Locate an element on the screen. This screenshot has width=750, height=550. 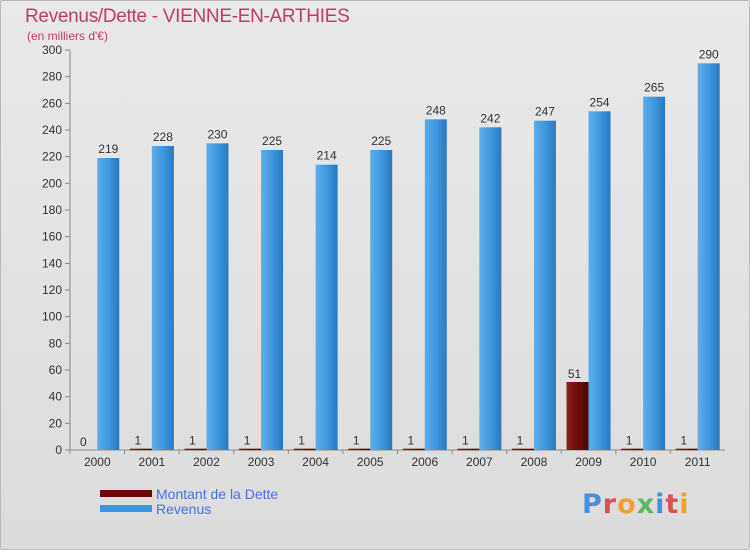
y-tick-label: 200 is located at coordinates (52, 183).